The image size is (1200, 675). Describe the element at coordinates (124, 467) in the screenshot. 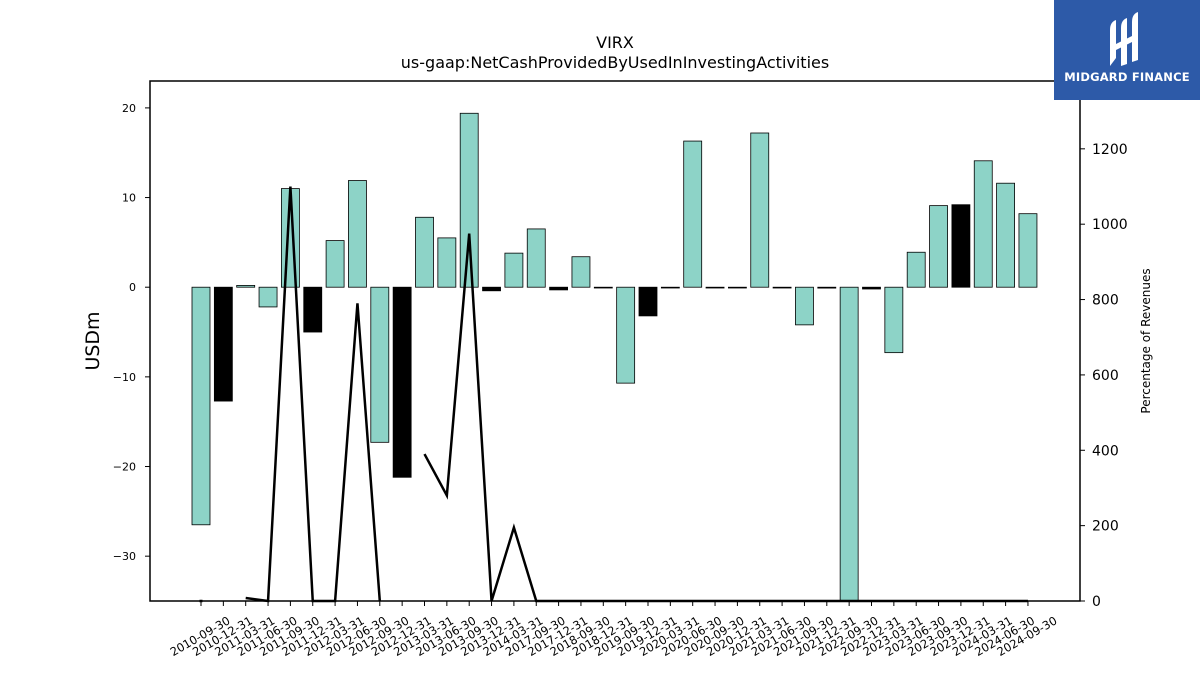

I see `y-tick-label: −20` at that location.